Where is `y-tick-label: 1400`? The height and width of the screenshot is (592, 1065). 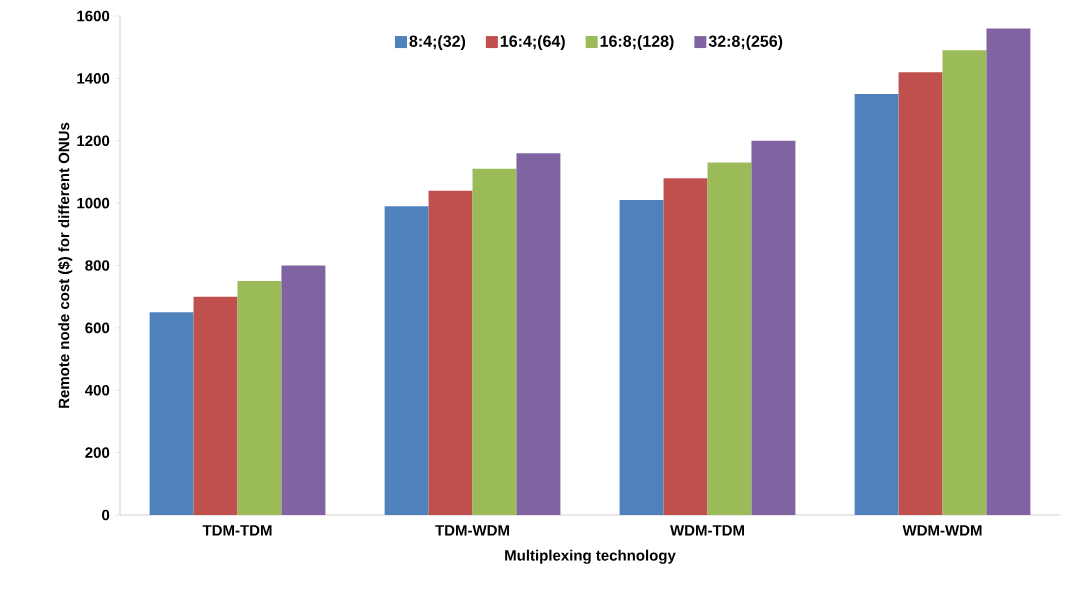 y-tick-label: 1400 is located at coordinates (93, 78).